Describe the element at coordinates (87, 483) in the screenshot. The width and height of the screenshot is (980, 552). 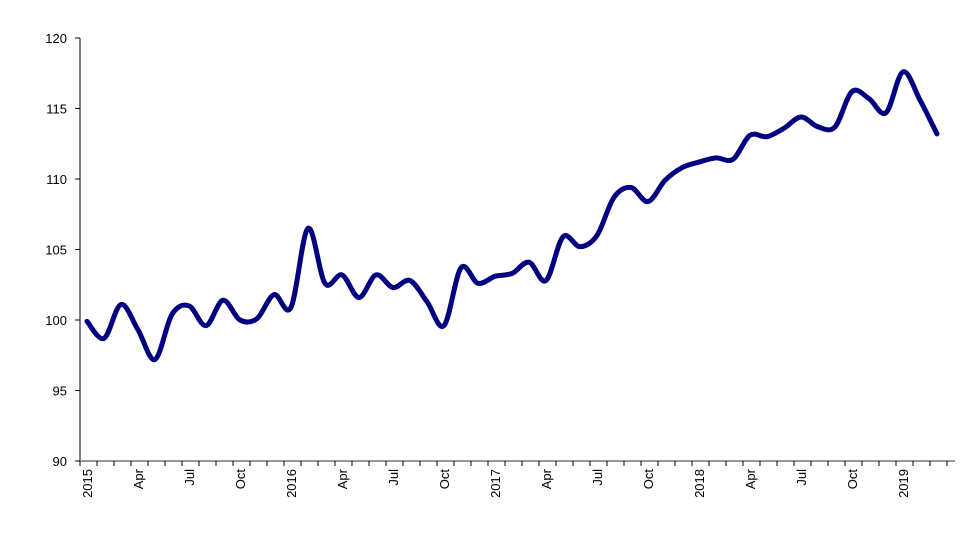
I see `x-tick-label: 2015` at that location.